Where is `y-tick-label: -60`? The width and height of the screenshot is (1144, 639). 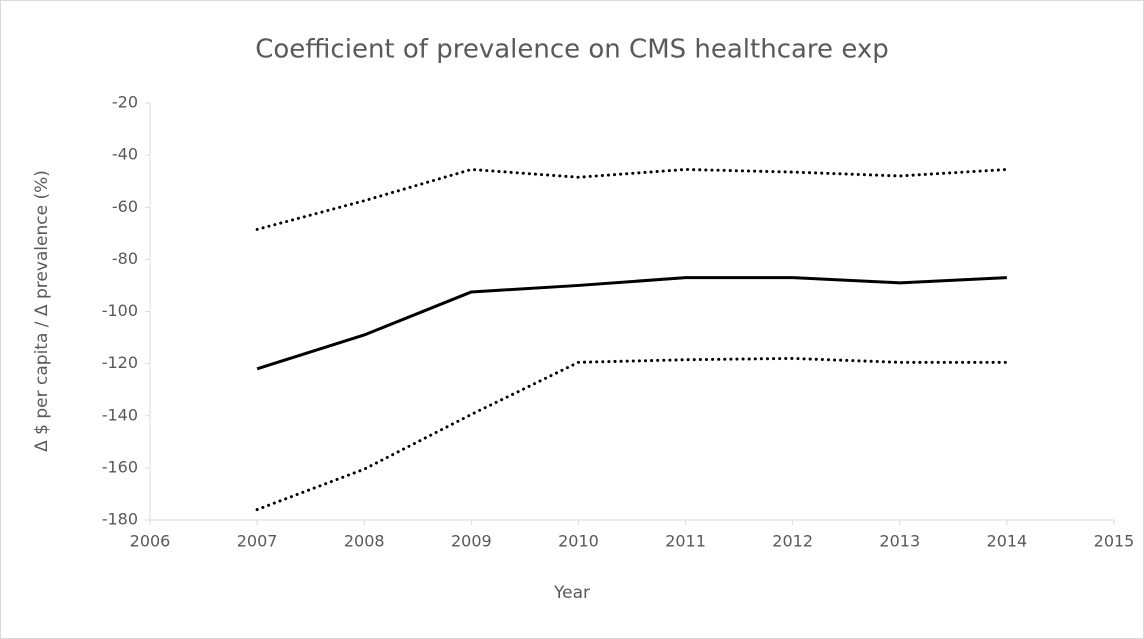
y-tick-label: -60 is located at coordinates (125, 206).